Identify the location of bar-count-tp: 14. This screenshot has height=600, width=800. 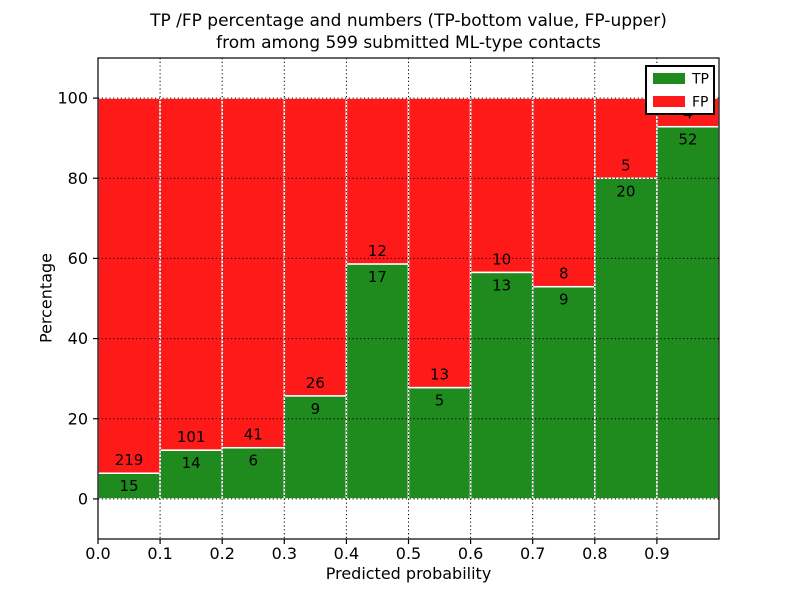
(191, 463).